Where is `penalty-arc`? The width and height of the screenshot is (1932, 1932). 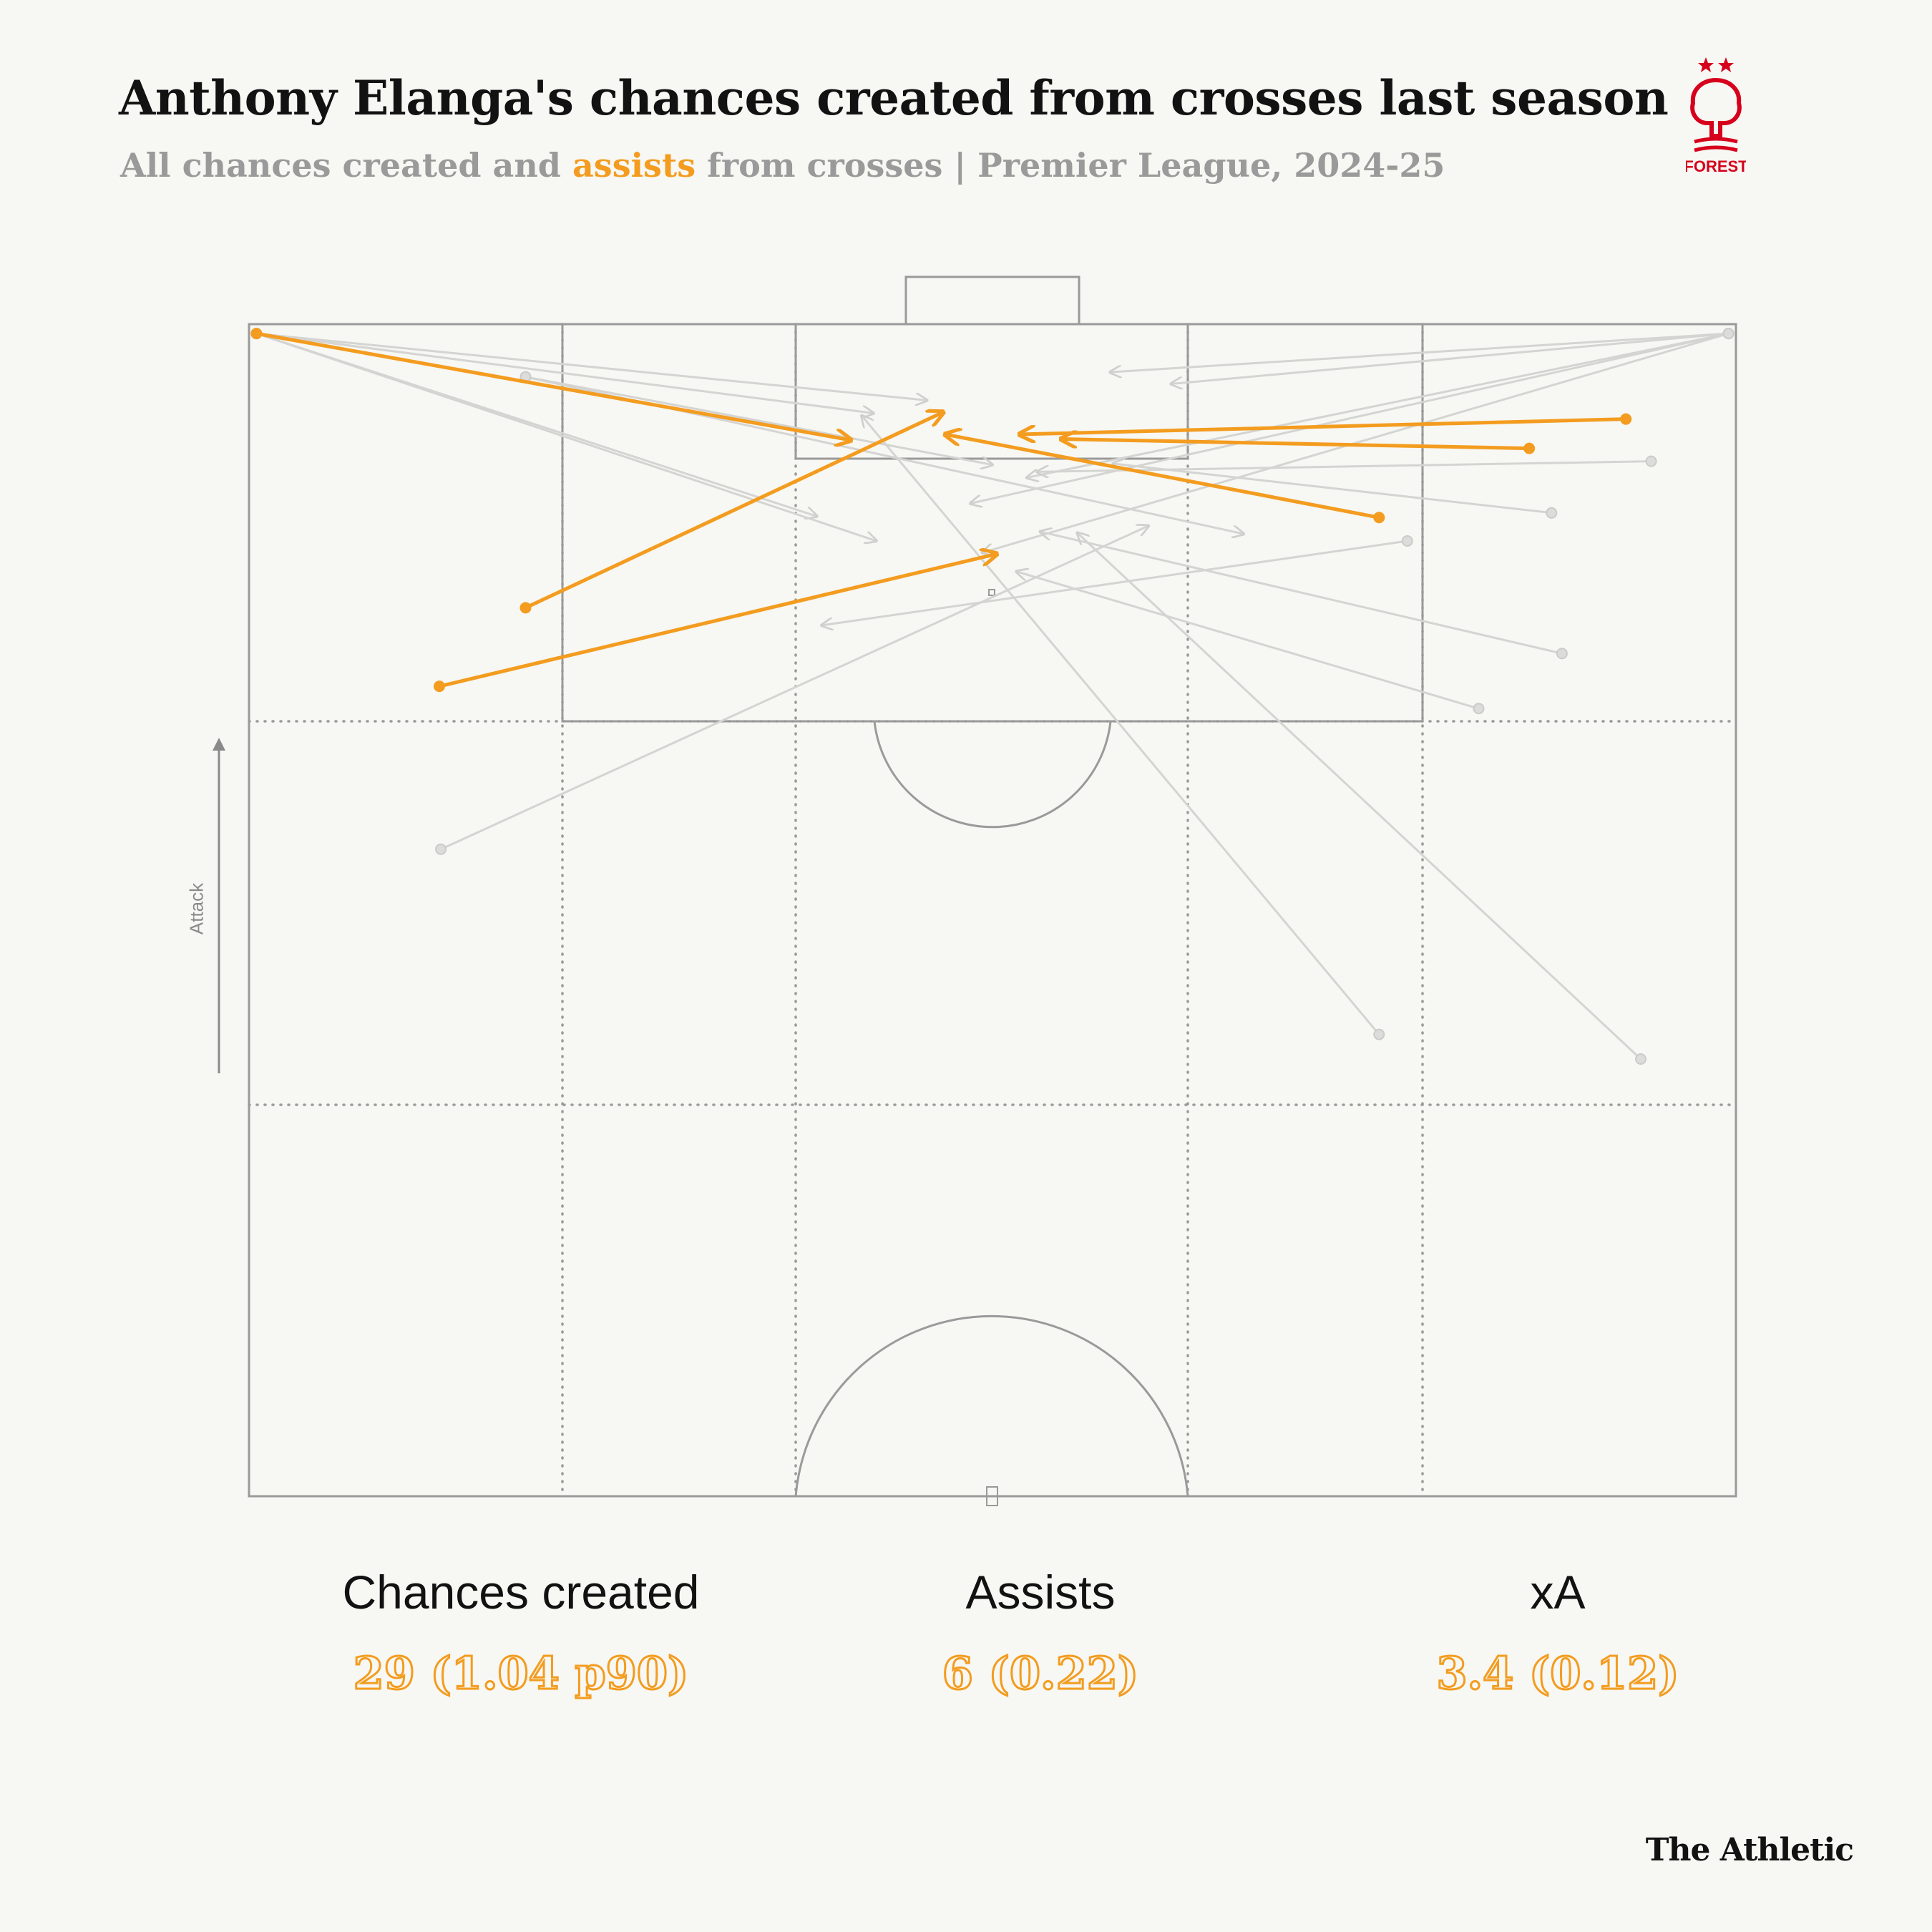 penalty-arc is located at coordinates (992, 775).